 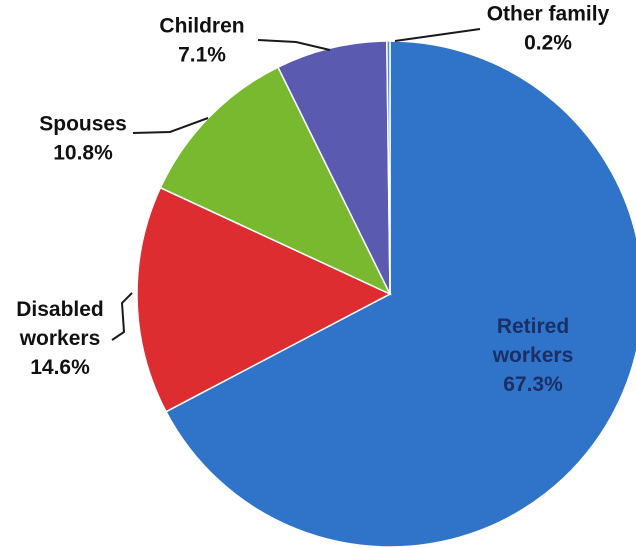 What do you see at coordinates (122, 316) in the screenshot?
I see `leader-line-disabled-workers` at bounding box center [122, 316].